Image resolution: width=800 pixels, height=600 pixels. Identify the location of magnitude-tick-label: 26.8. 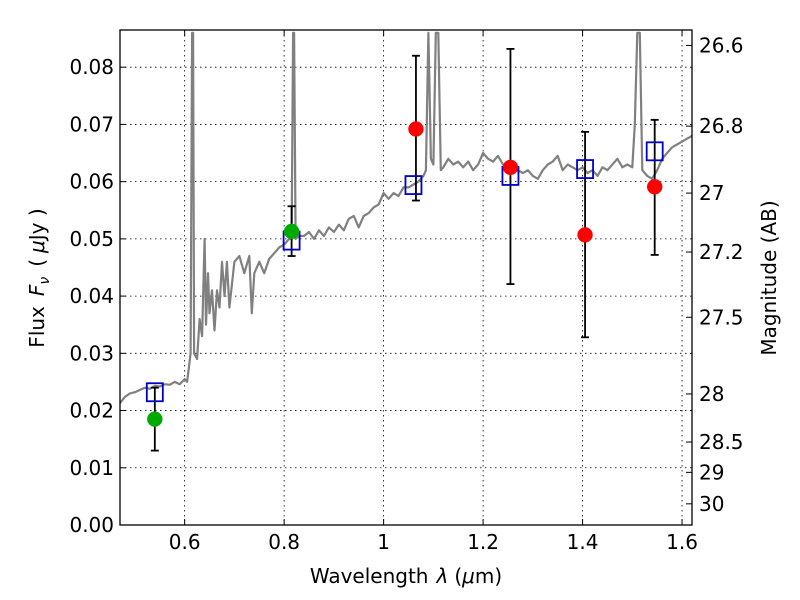
(721, 126).